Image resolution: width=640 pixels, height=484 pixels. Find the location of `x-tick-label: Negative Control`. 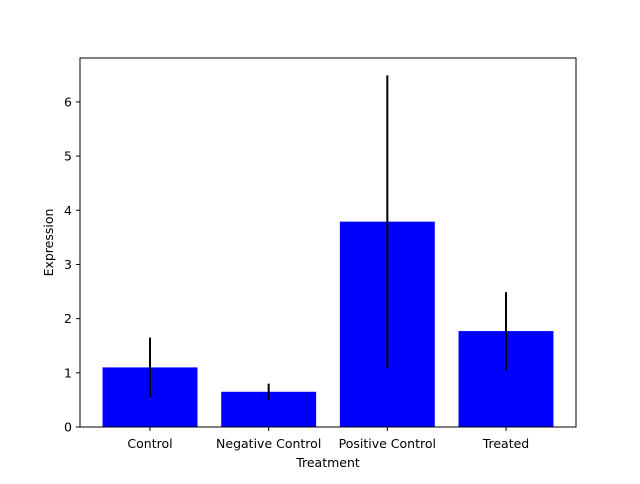

x-tick-label: Negative Control is located at coordinates (268, 443).